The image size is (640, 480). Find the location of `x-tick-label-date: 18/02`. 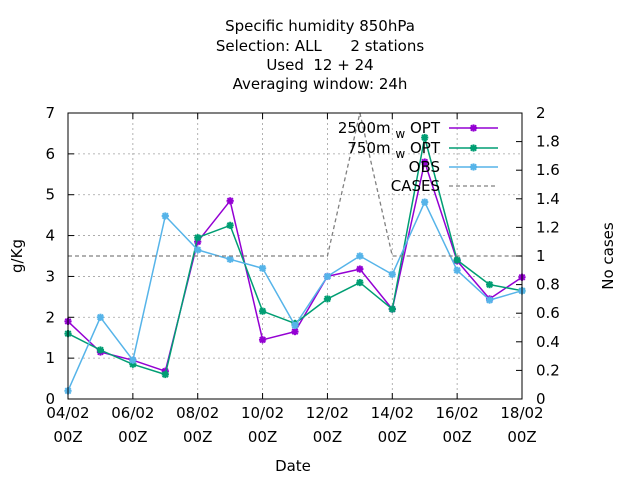

x-tick-label-date: 18/02 is located at coordinates (521, 413).